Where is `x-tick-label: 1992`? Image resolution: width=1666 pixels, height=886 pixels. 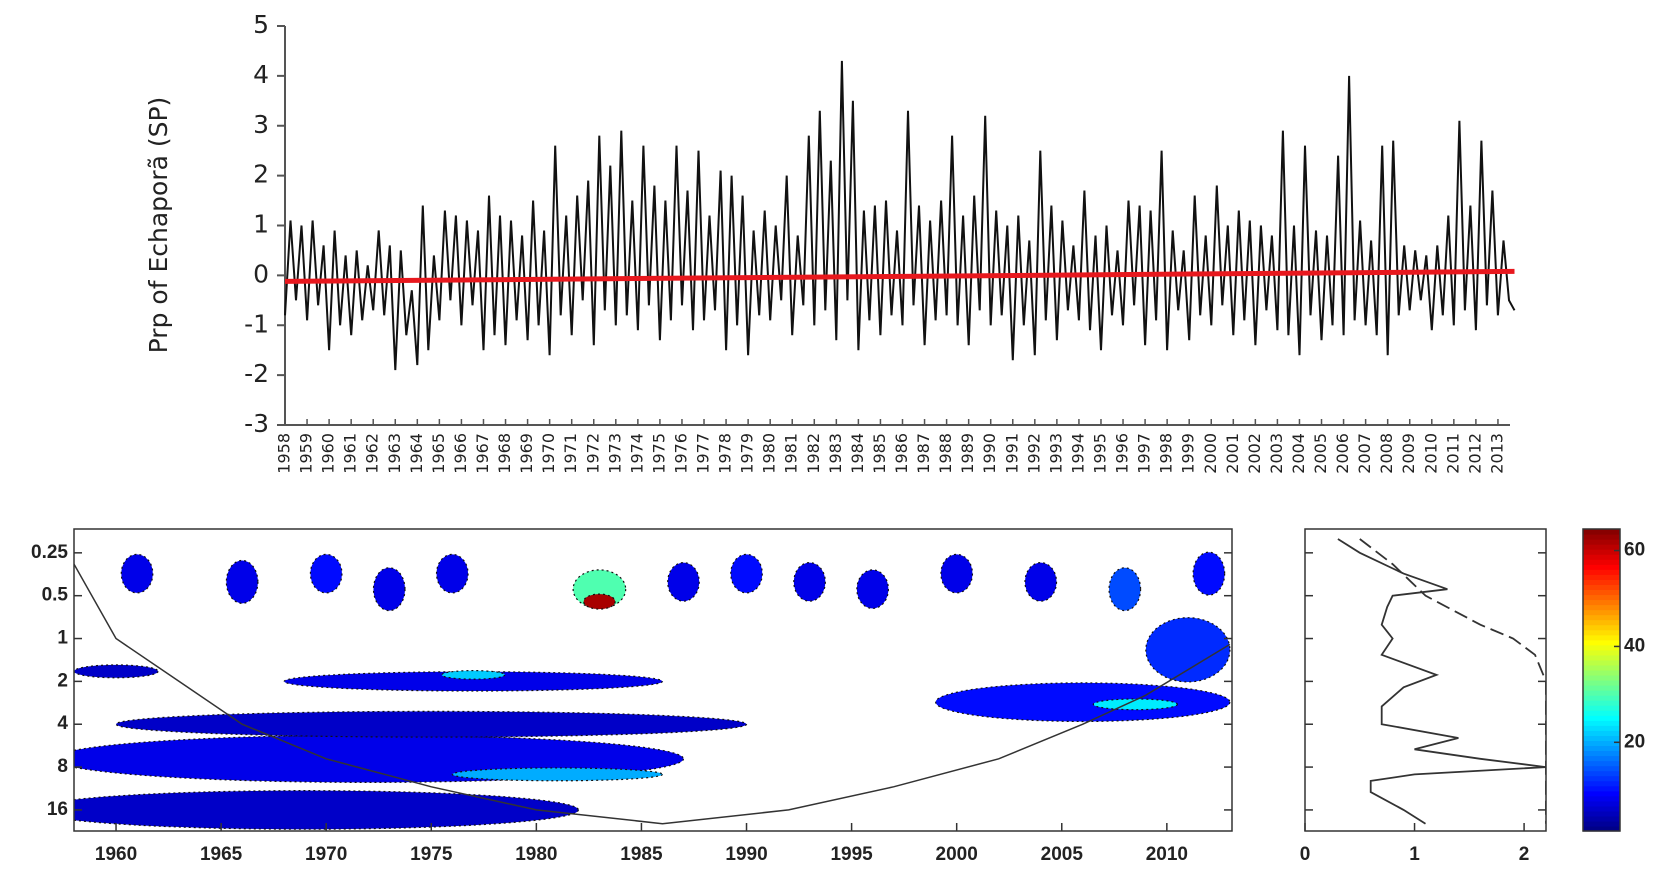
x-tick-label: 1992 is located at coordinates (1033, 453).